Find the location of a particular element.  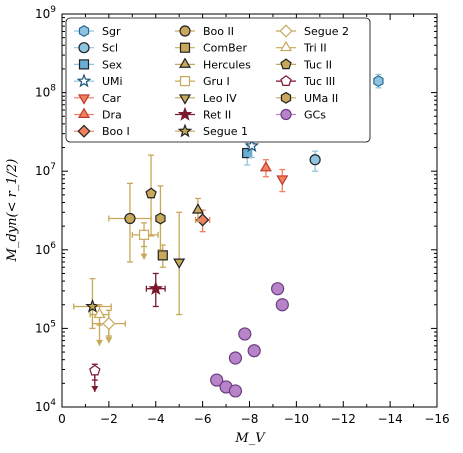

legend-item: Car is located at coordinates (97, 98).